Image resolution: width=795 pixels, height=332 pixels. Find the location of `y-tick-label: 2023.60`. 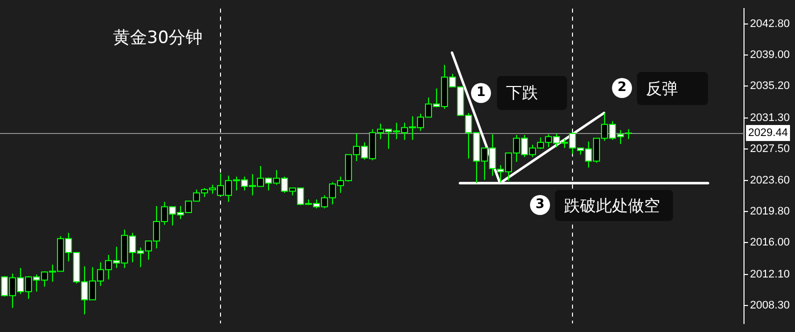

y-tick-label: 2023.60 is located at coordinates (770, 180).